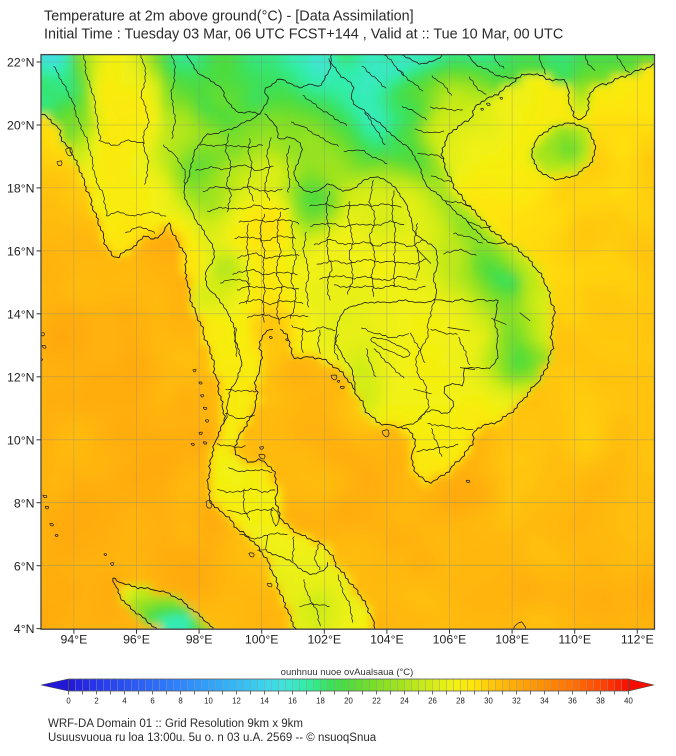  Describe the element at coordinates (572, 701) in the screenshot. I see `svg-text: 36` at that location.